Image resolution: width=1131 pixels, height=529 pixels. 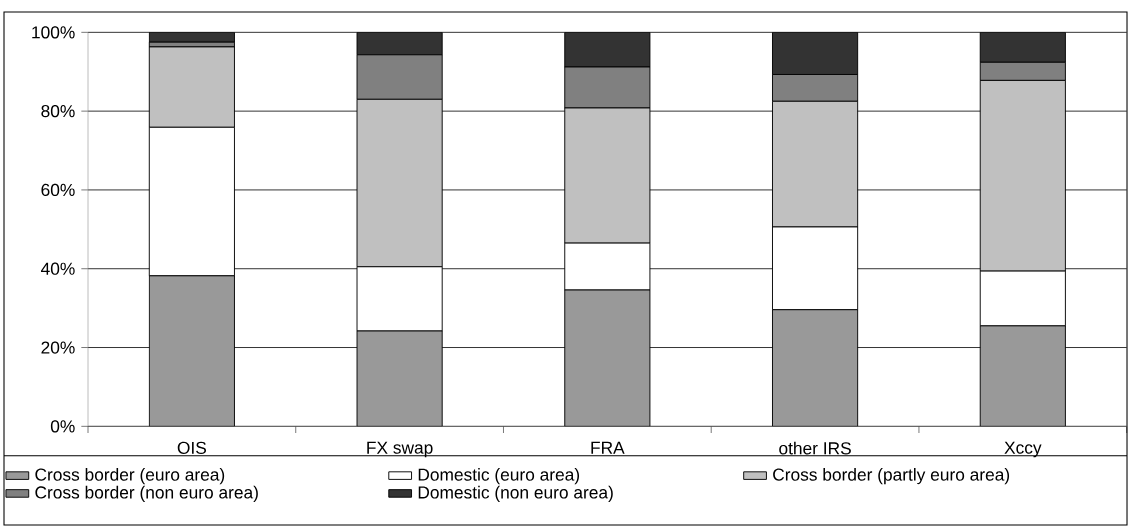 I want to click on y-tick-label: 60%, so click(x=58, y=190).